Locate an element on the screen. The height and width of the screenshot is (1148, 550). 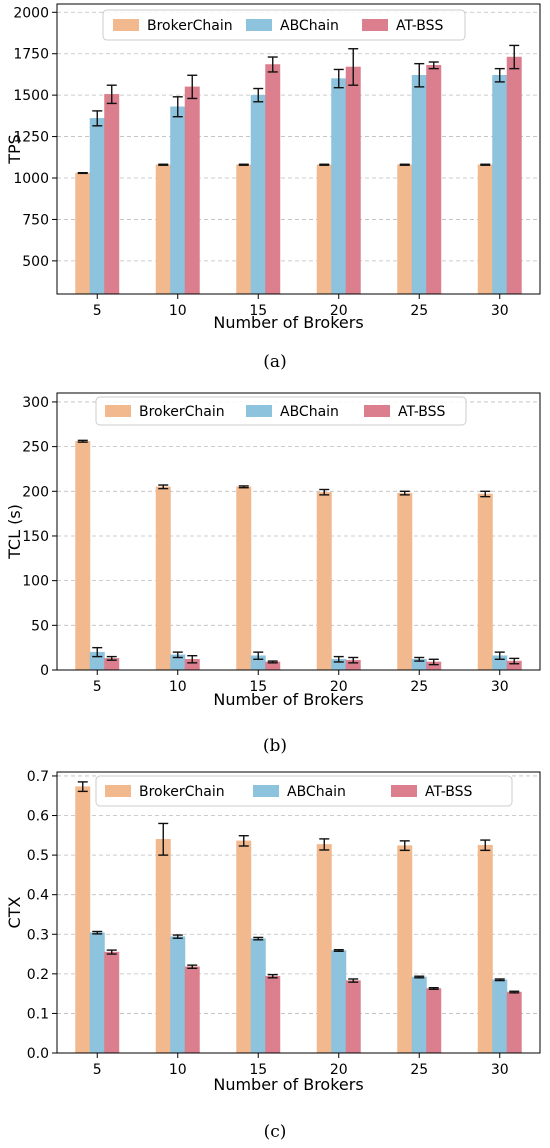
y-tick-label: 500 is located at coordinates (35, 262).